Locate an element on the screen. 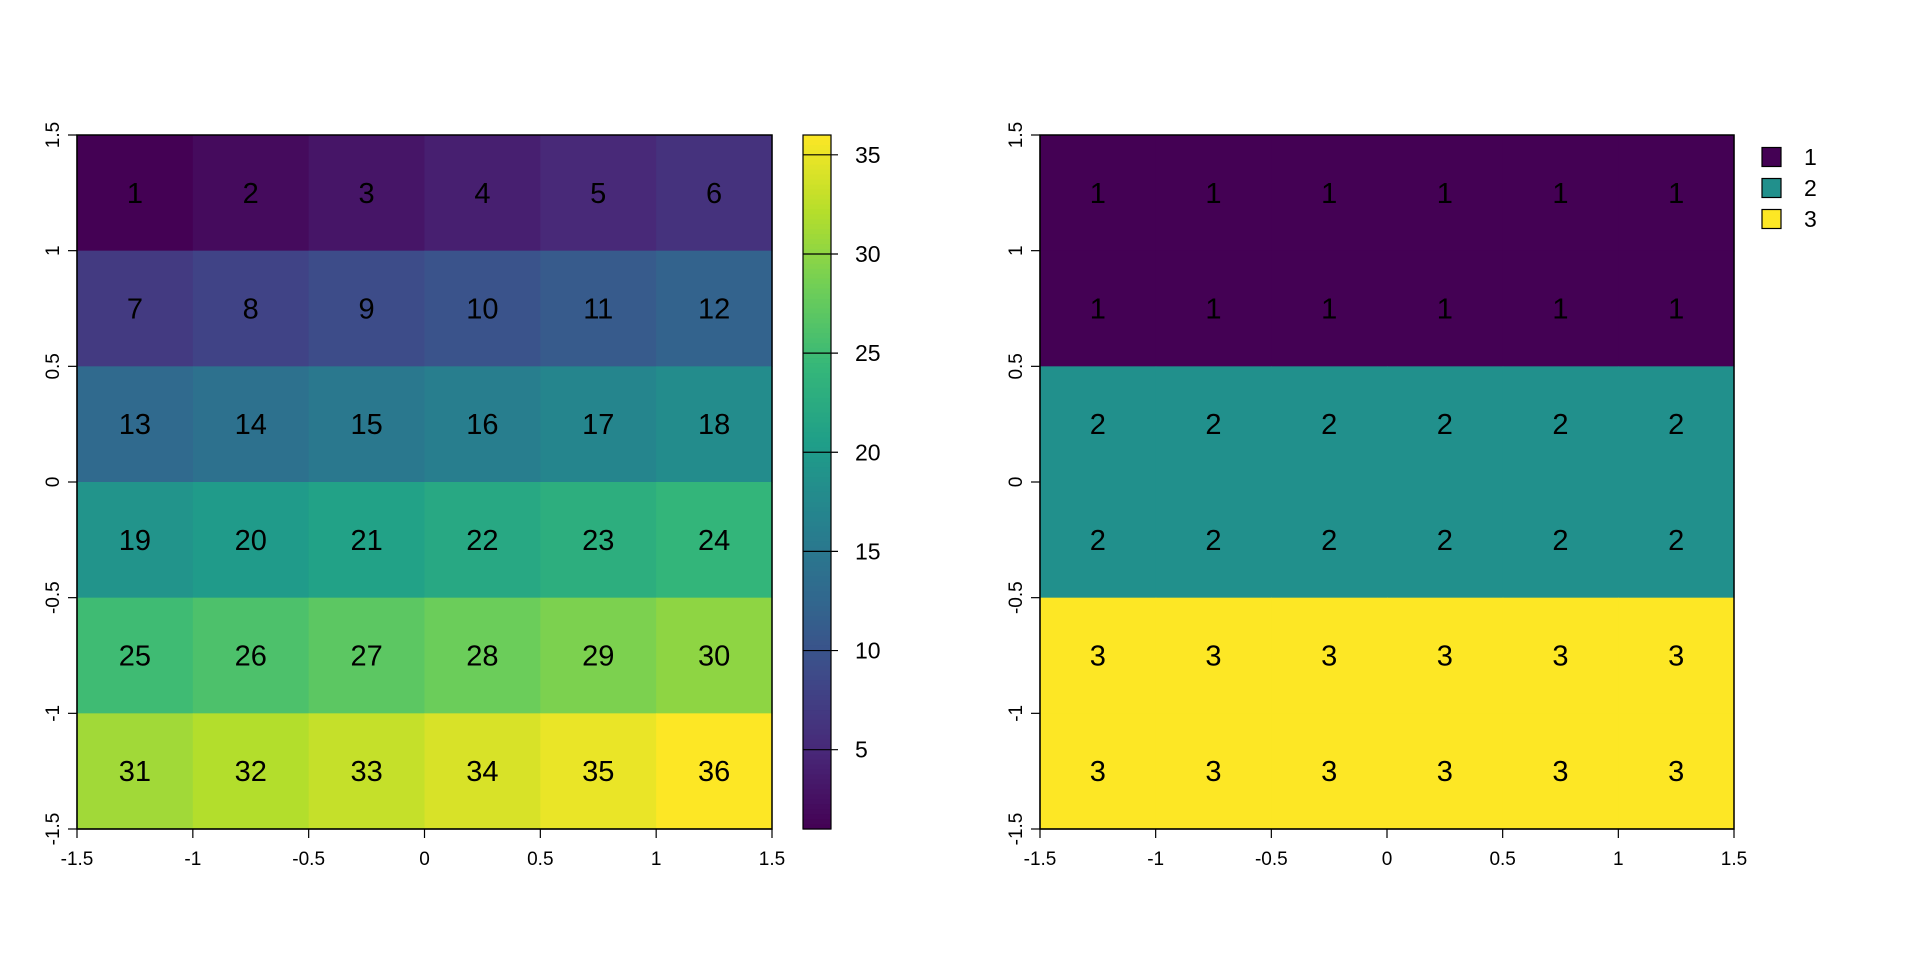 The image size is (1920, 960). cell-value-label: 36 is located at coordinates (714, 772).